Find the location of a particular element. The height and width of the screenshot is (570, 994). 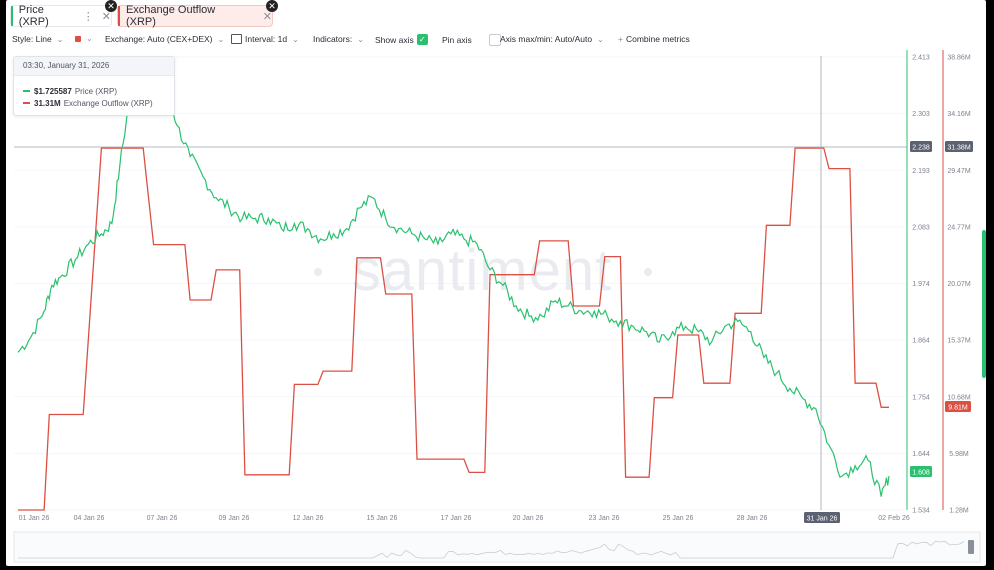

tooltip-price-label: Price (XRP) is located at coordinates (96, 91).